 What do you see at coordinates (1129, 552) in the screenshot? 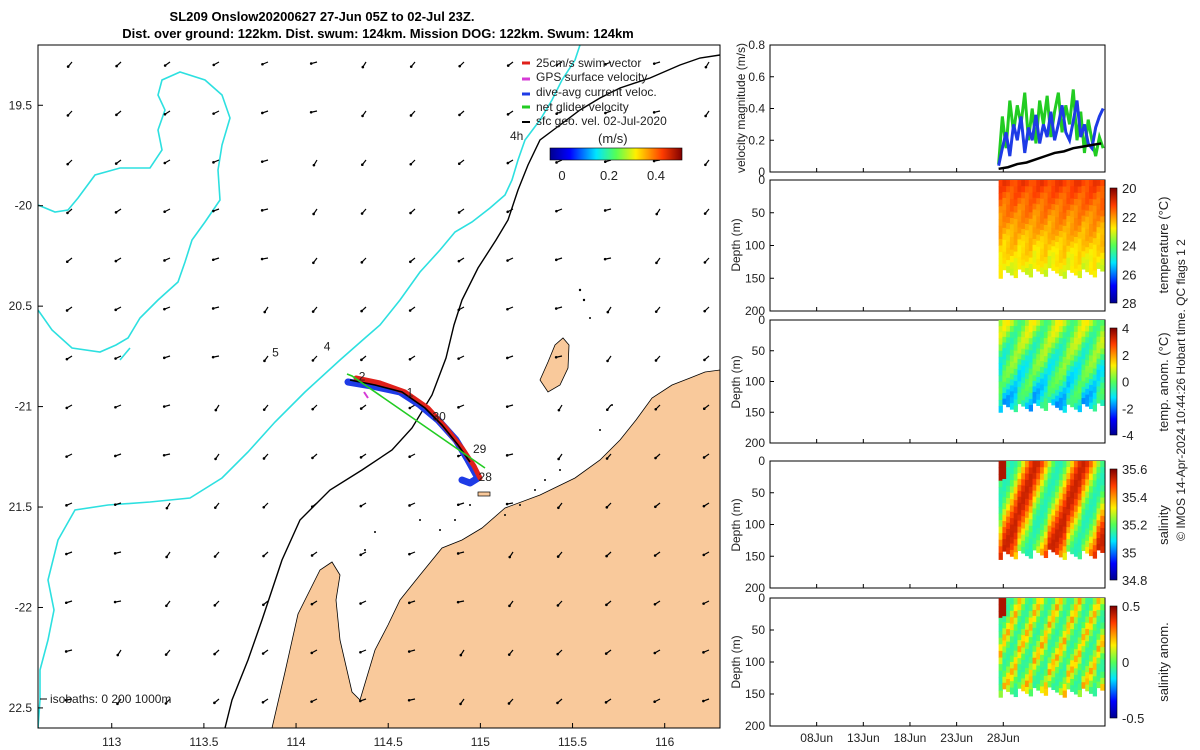
I see `colorbar-tick-label: 35` at bounding box center [1129, 552].